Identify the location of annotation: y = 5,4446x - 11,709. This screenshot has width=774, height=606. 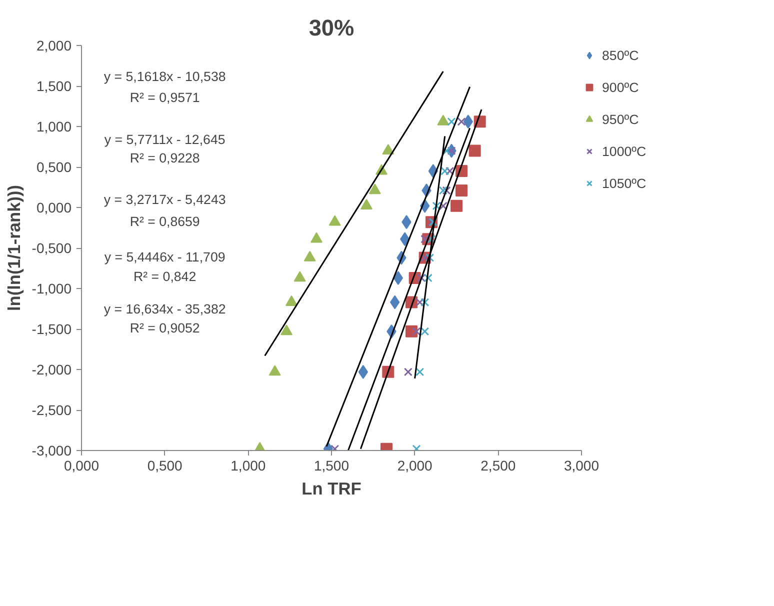
(165, 256).